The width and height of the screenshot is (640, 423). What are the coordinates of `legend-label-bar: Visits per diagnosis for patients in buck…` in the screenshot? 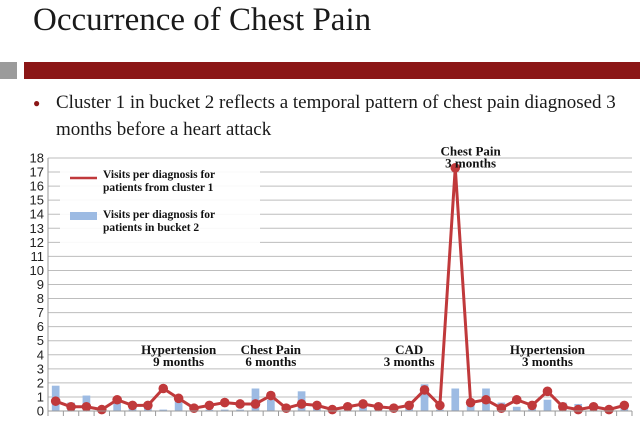 It's located at (159, 221).